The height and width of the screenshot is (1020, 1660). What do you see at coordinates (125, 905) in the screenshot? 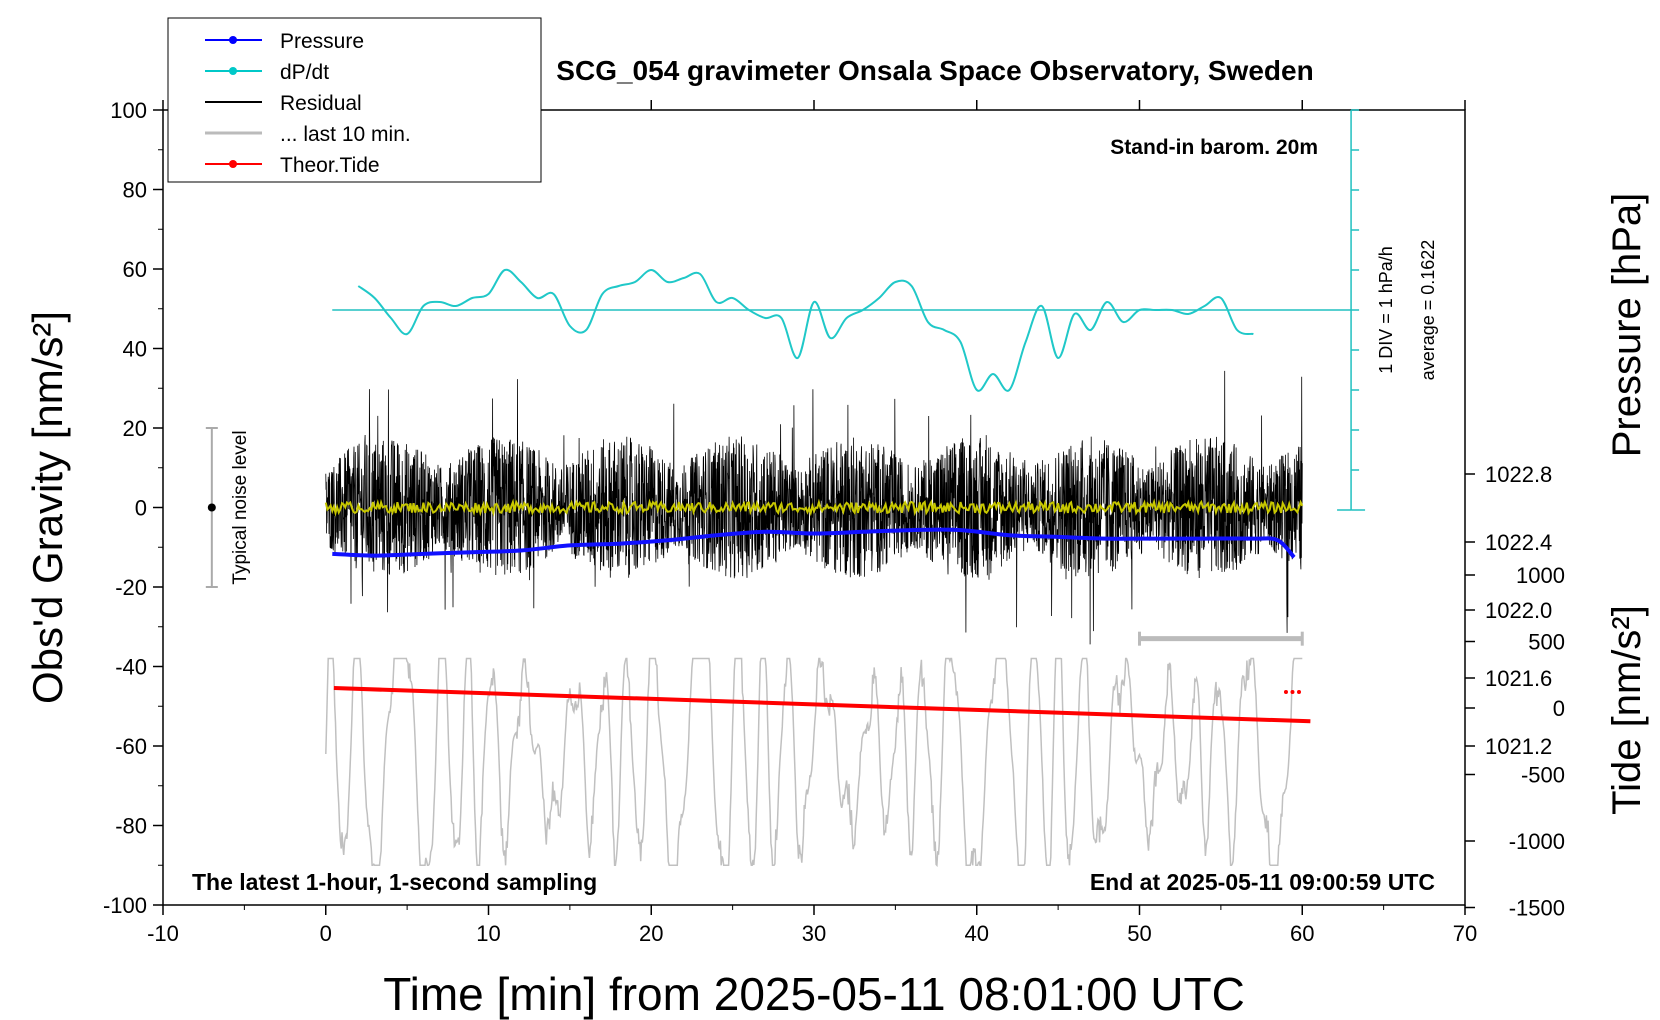
I see `y-tick-label: -100` at bounding box center [125, 905].